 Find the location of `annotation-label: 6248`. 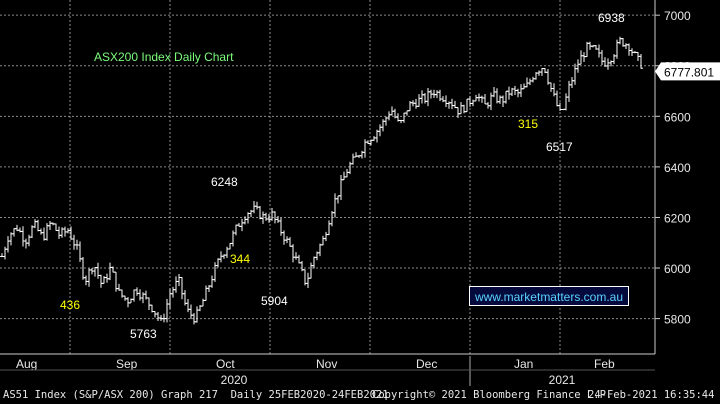

annotation-label: 6248 is located at coordinates (224, 182).